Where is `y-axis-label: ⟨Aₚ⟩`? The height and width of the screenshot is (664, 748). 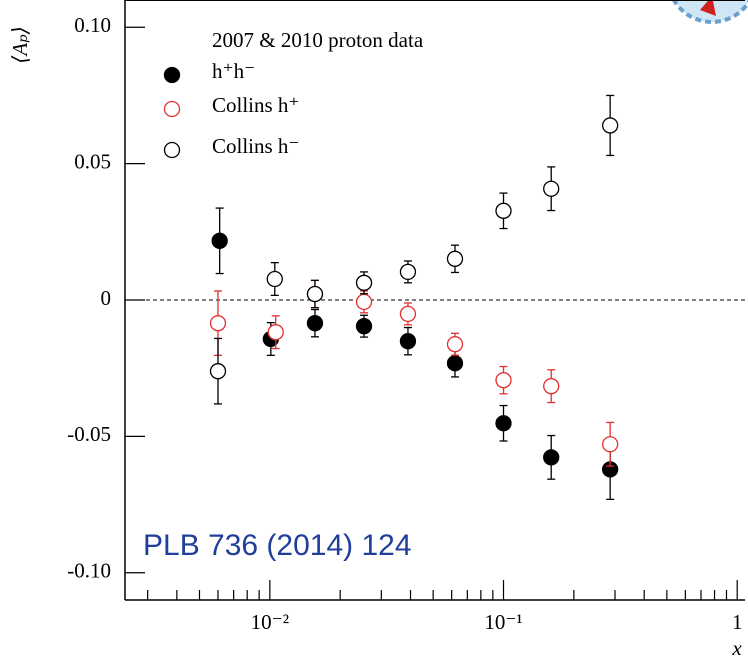 y-axis-label: ⟨Aₚ⟩ is located at coordinates (20, 45).